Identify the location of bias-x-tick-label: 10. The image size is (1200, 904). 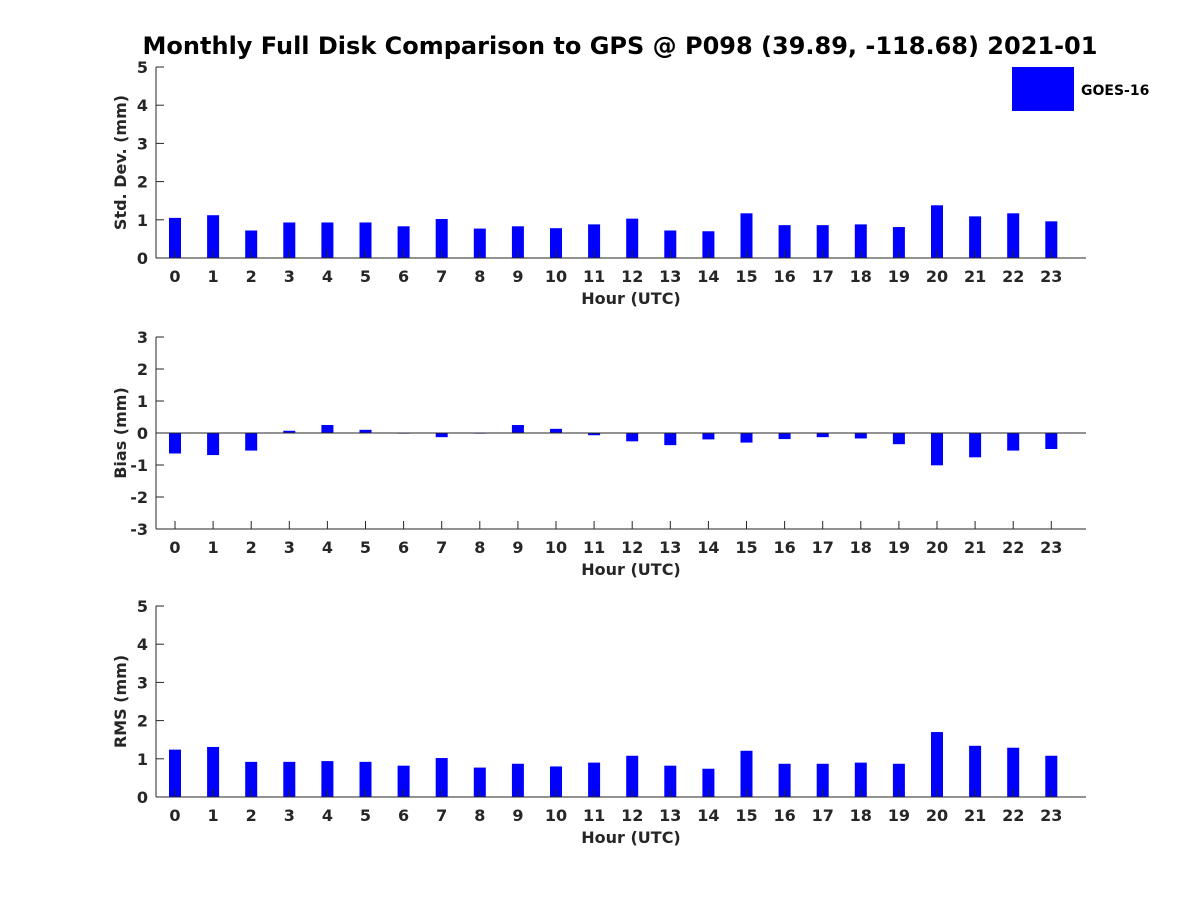
(556, 547).